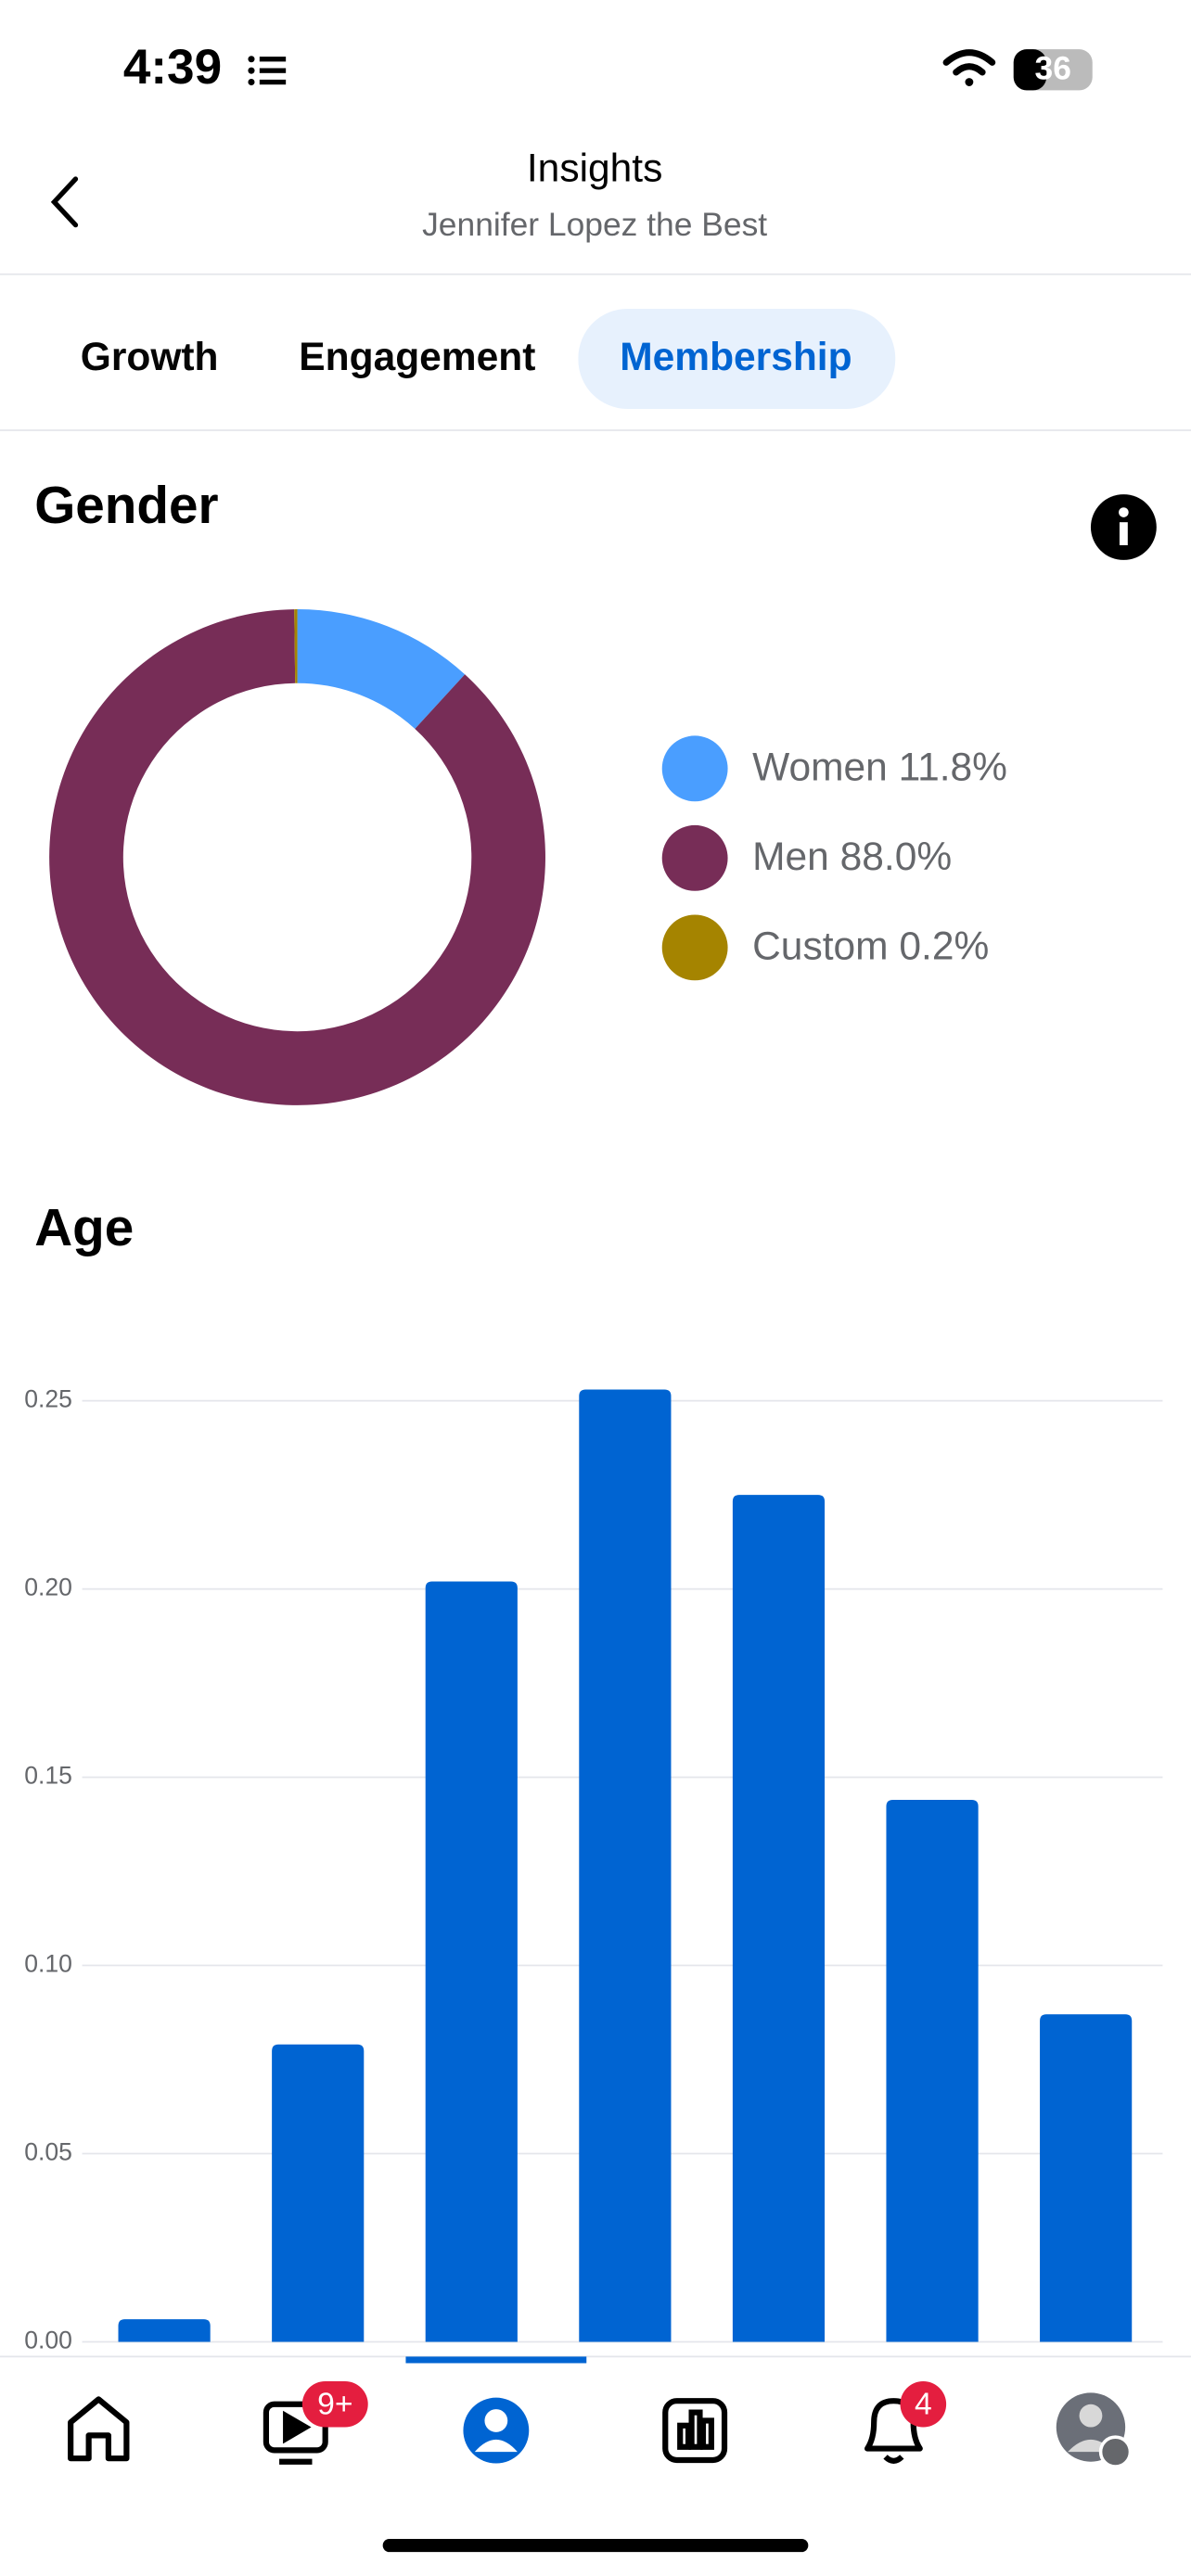 The image size is (1191, 2576). Describe the element at coordinates (820, 947) in the screenshot. I see `legend-name: Custom` at that location.